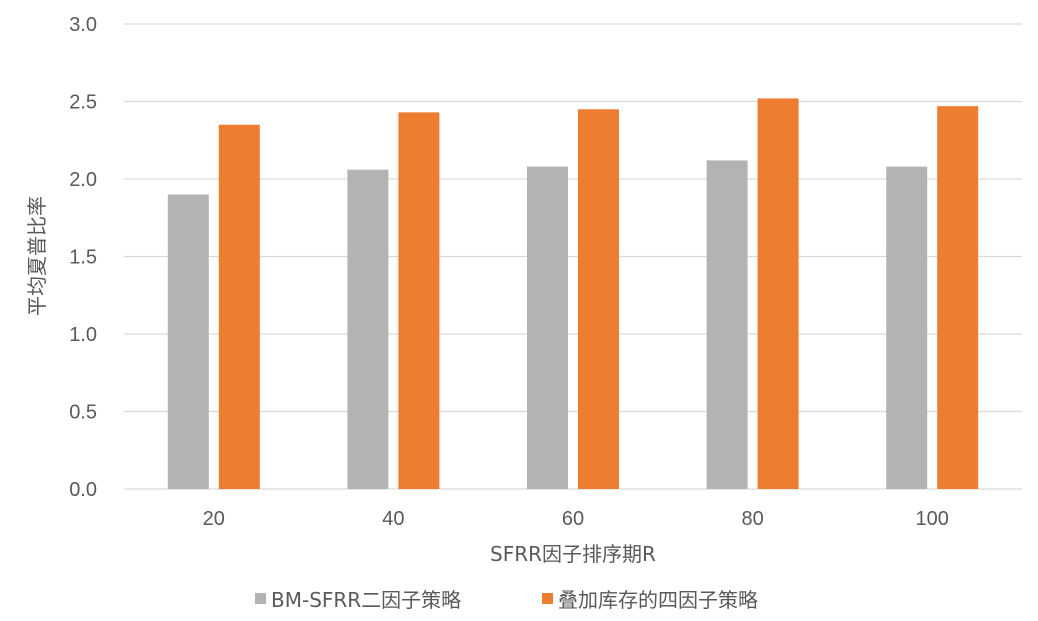 The image size is (1038, 621). What do you see at coordinates (83, 490) in the screenshot?
I see `y-tick-label: 0.0` at bounding box center [83, 490].